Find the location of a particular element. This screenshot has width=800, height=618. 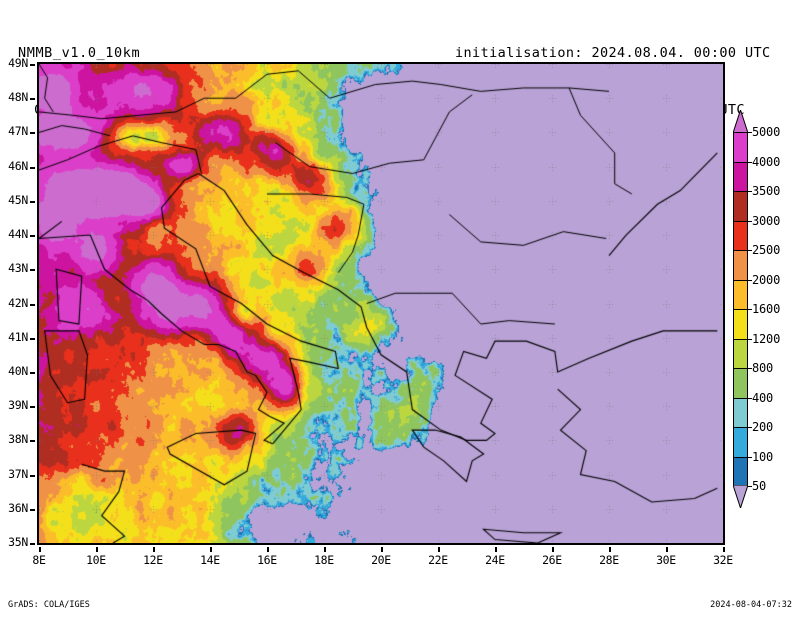

generated-timestamp: 2024-08-04-07:32 is located at coordinates (751, 605).